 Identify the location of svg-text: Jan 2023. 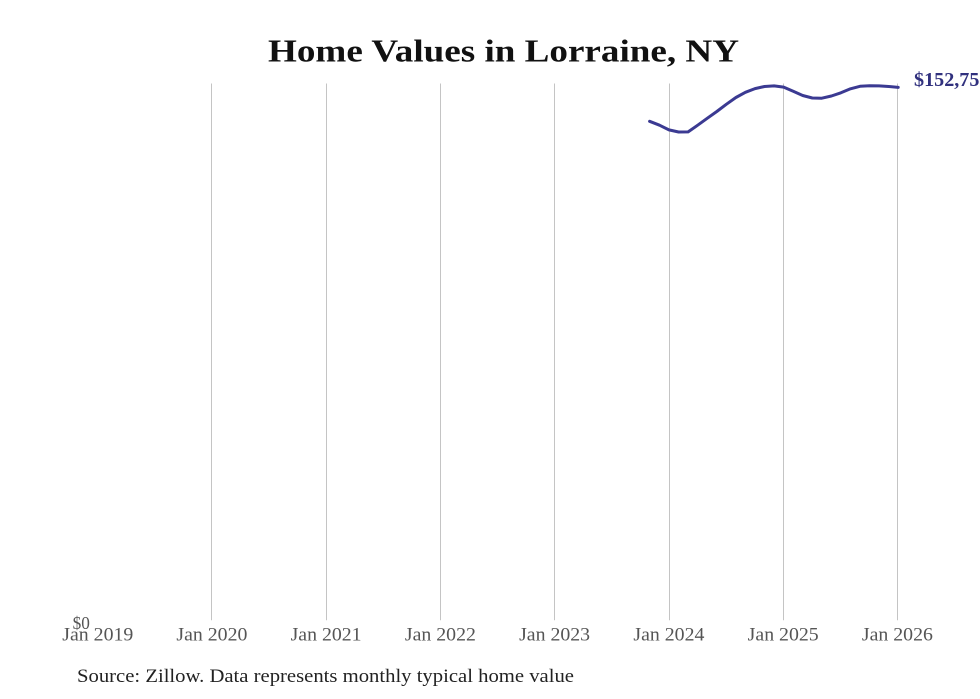
(554, 635).